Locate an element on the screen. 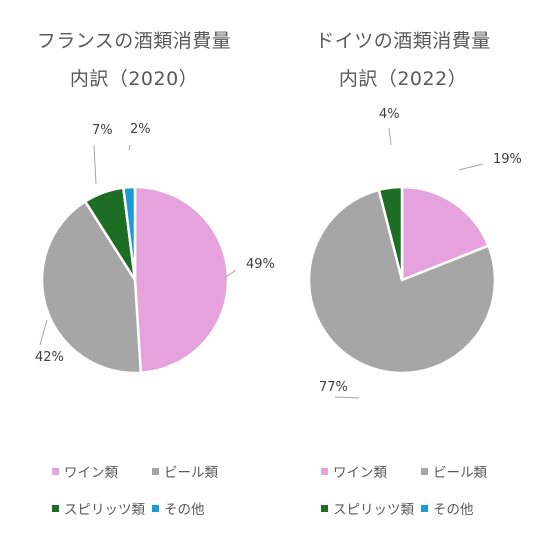  chart-title-line2: 内訳（2022） is located at coordinates (403, 79).